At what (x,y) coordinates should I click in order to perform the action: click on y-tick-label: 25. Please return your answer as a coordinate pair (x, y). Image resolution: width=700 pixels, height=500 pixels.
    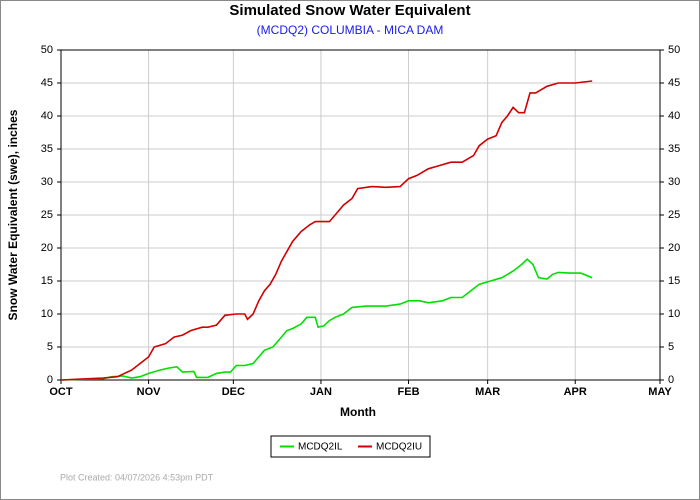
    Looking at the image, I should click on (47, 215).